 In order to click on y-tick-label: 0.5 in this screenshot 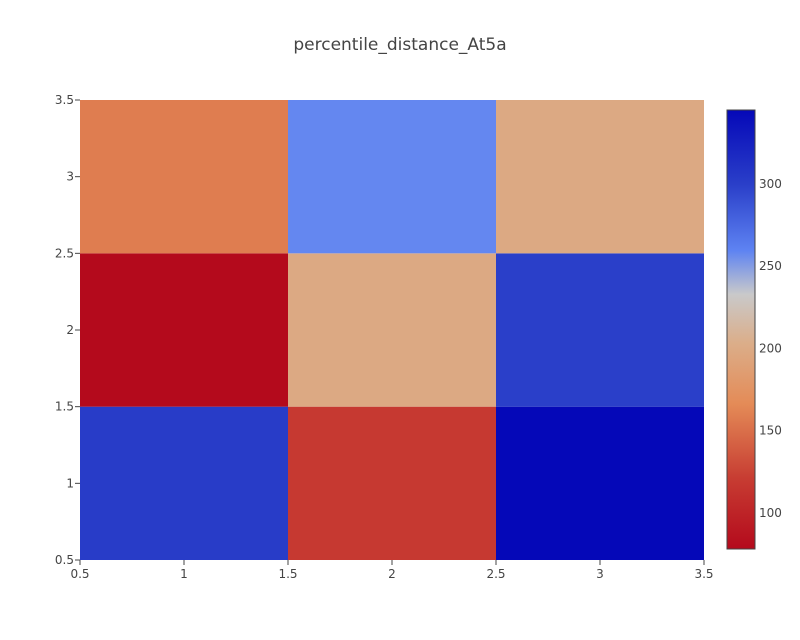, I will do `click(64, 560)`.